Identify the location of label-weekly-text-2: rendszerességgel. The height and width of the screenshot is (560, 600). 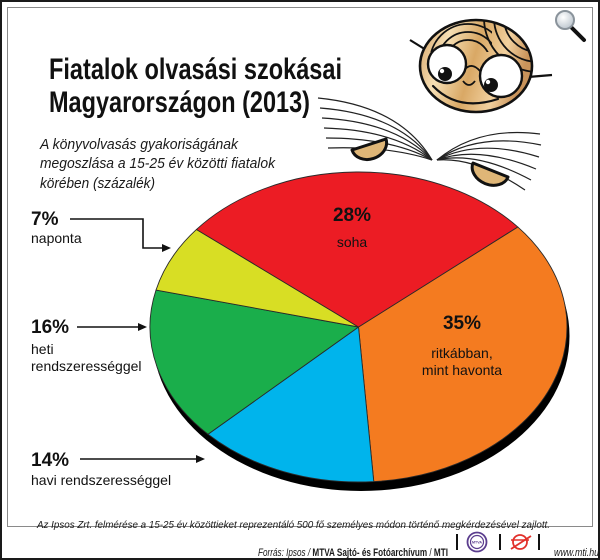
(86, 366).